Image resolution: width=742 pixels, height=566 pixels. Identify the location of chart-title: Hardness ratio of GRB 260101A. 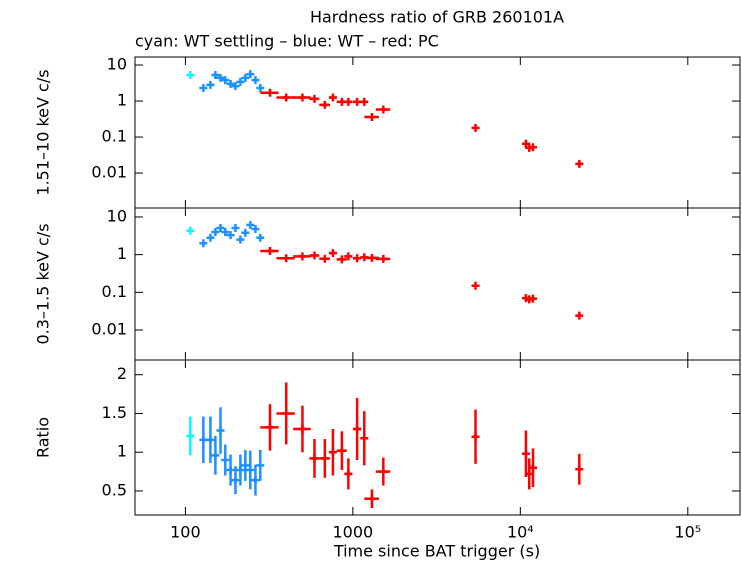
(437, 17).